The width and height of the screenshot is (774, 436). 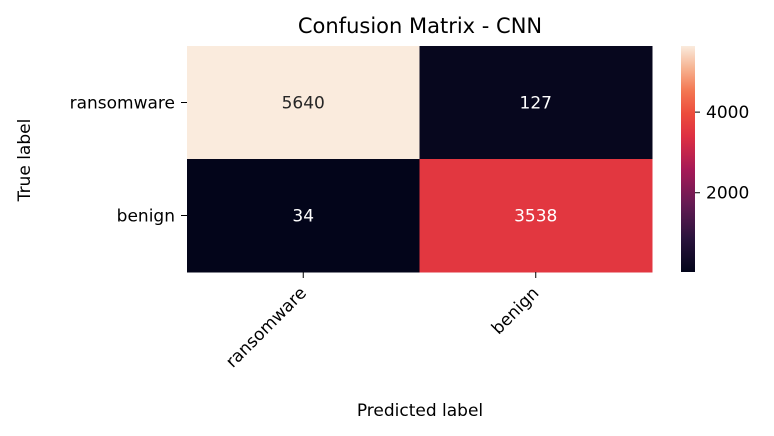 I want to click on colorbar-tick-label: 2000, so click(x=727, y=194).